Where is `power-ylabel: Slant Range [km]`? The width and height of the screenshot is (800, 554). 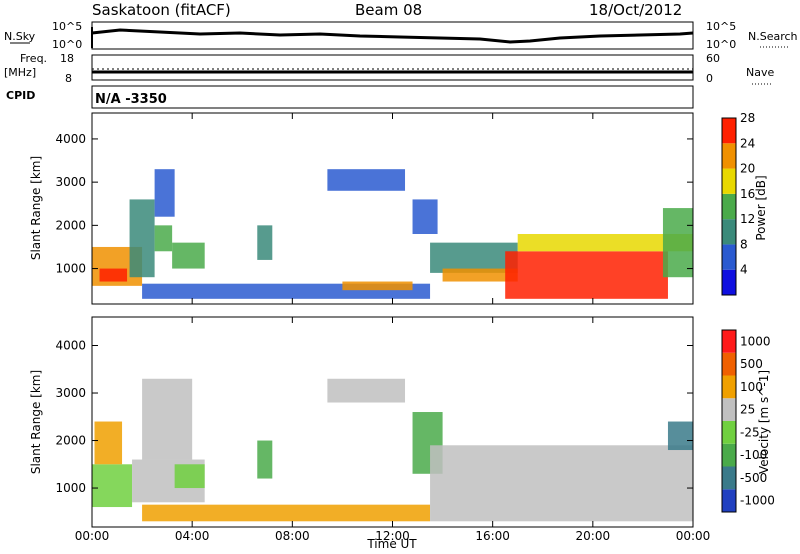
power-ylabel: Slant Range [km] is located at coordinates (36, 208).